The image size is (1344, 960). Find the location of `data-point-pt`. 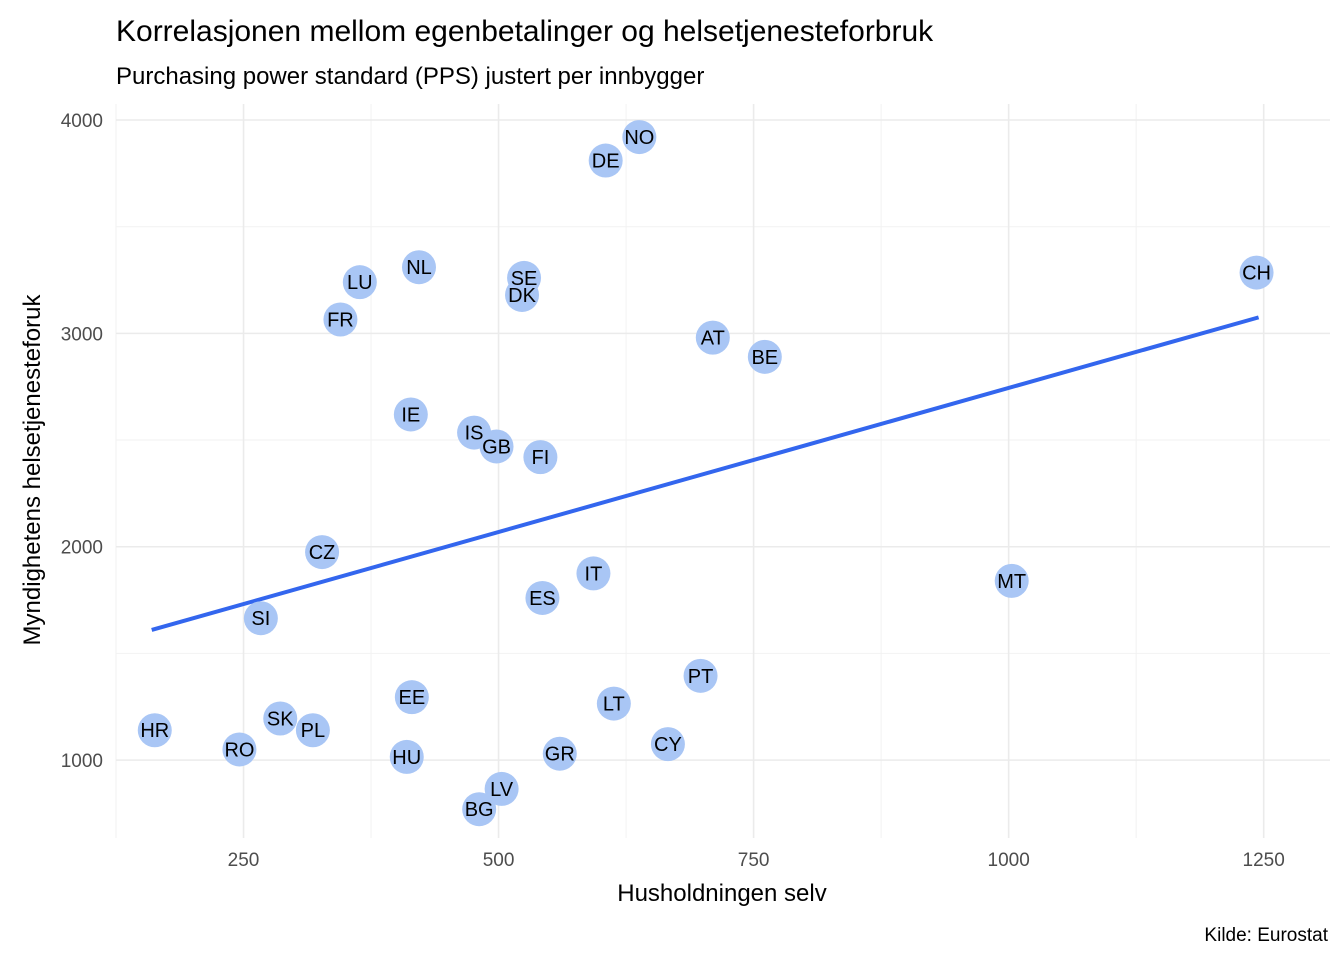

data-point-pt is located at coordinates (700, 675).